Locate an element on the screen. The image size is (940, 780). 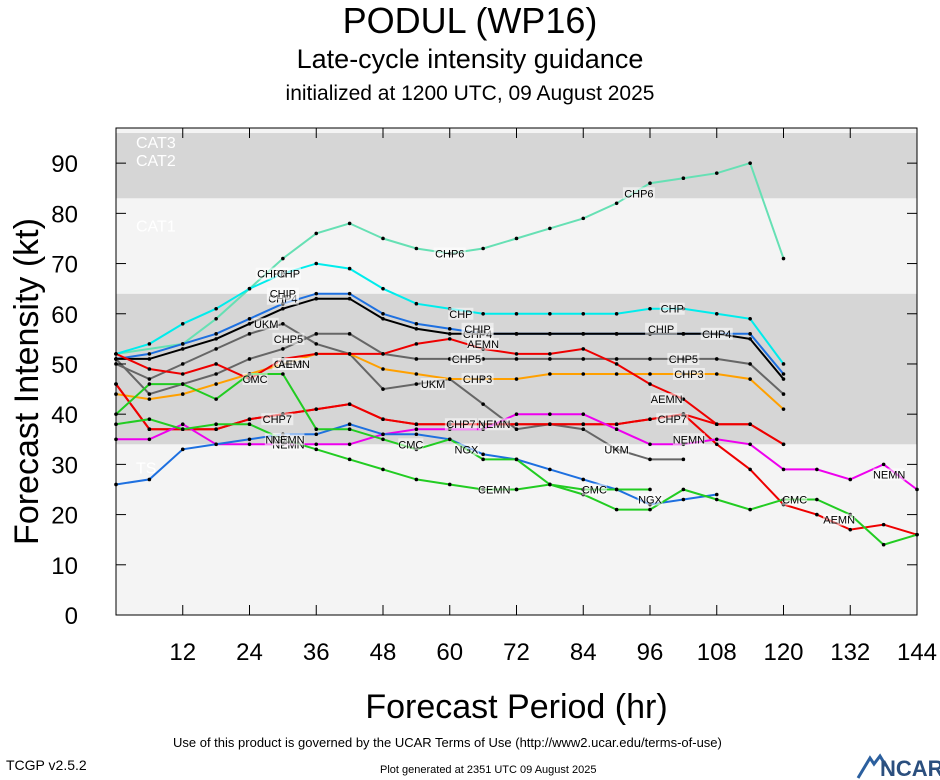
x-tick-label: 96 is located at coordinates (650, 652).